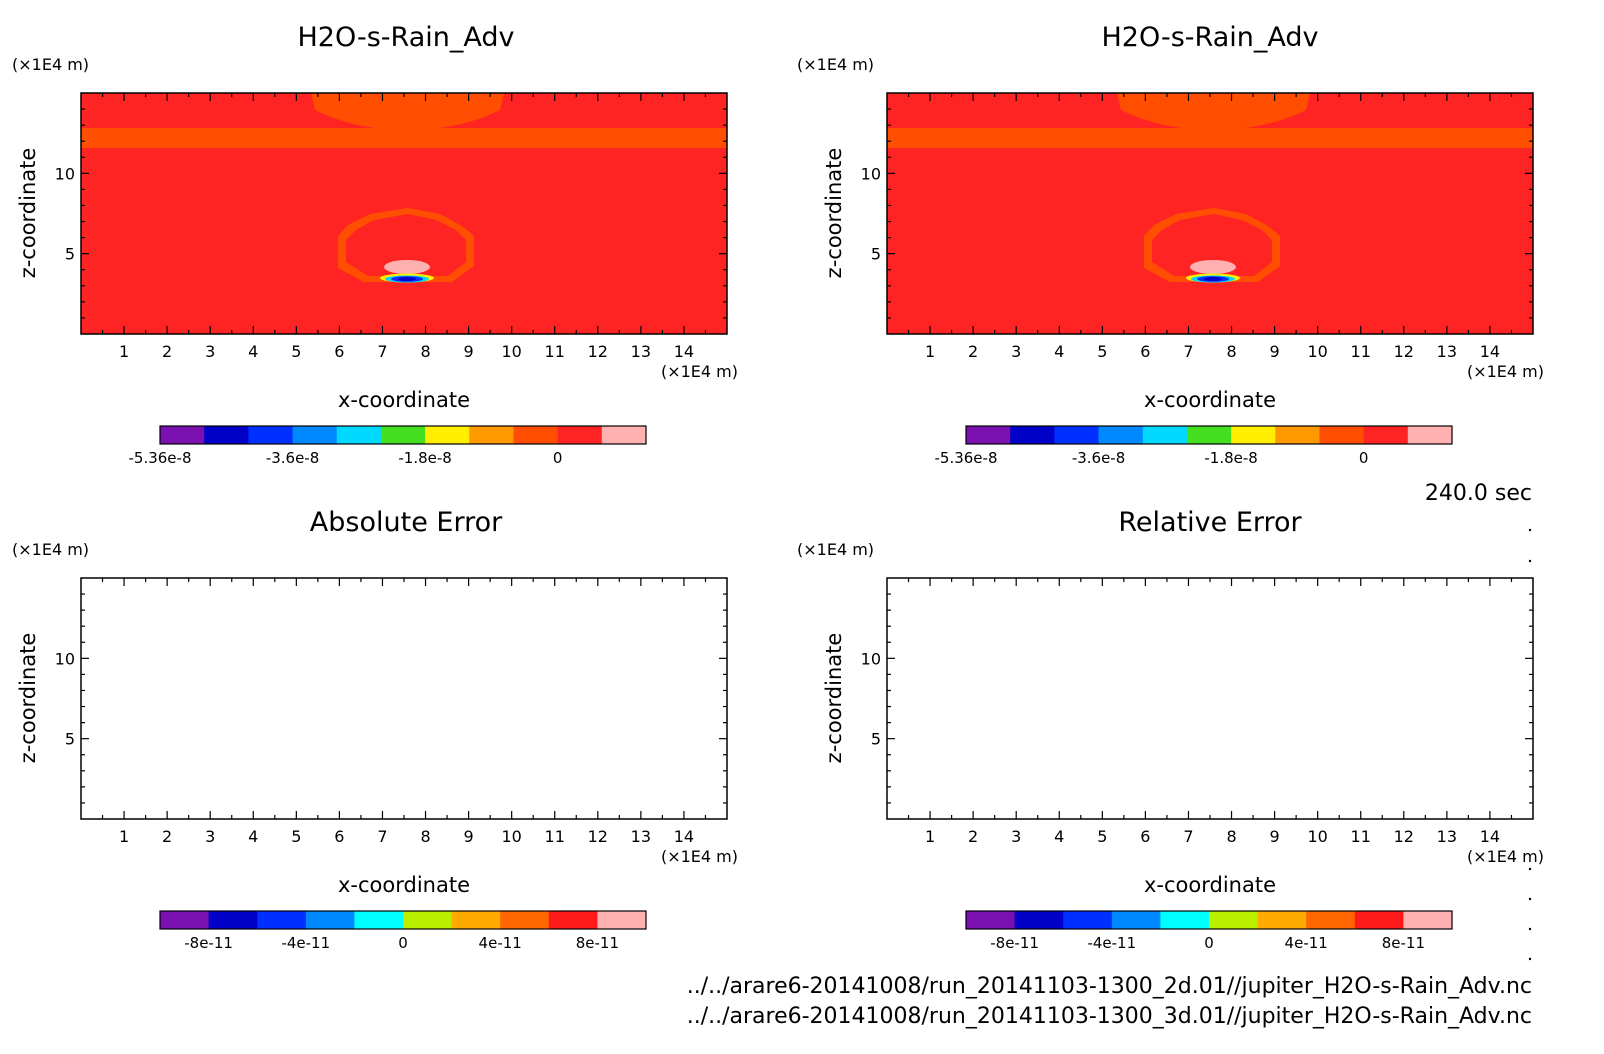 The height and width of the screenshot is (1054, 1604). What do you see at coordinates (388, 446) in the screenshot?
I see `colorbar: -5.36e-8 -3.6e-8 -1.8e-8 0` at bounding box center [388, 446].